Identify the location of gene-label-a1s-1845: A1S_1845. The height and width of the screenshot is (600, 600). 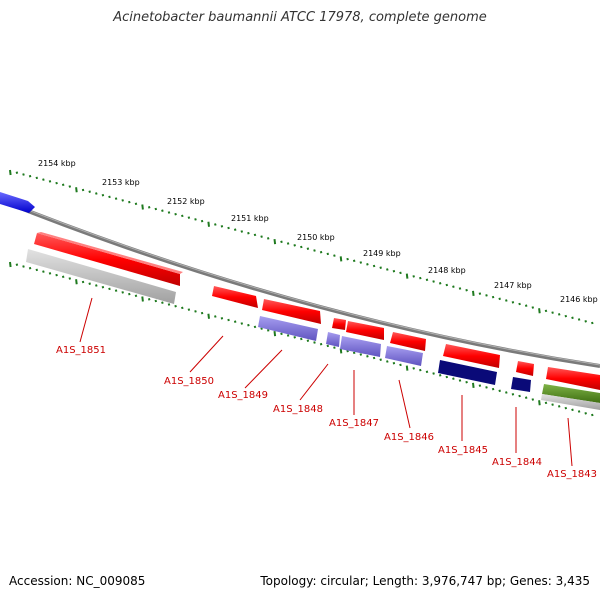
(463, 450).